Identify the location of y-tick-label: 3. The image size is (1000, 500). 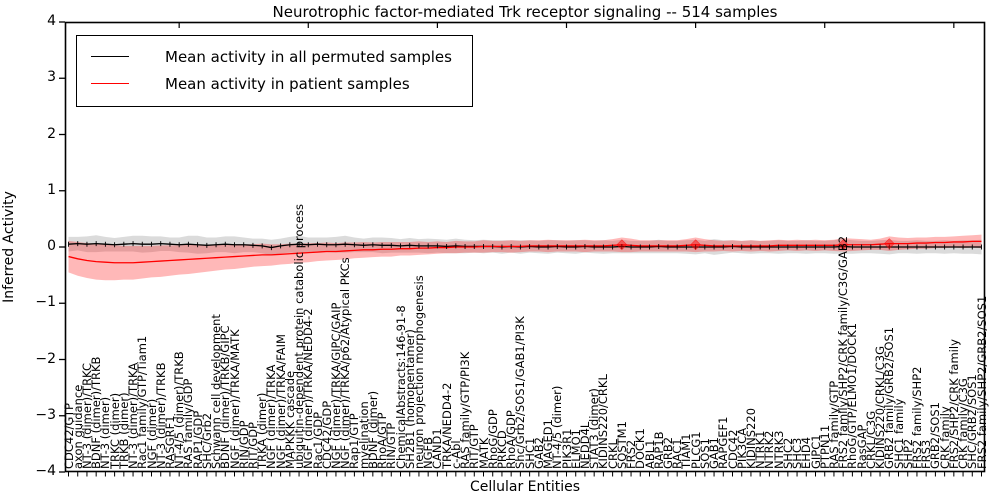
(51, 77).